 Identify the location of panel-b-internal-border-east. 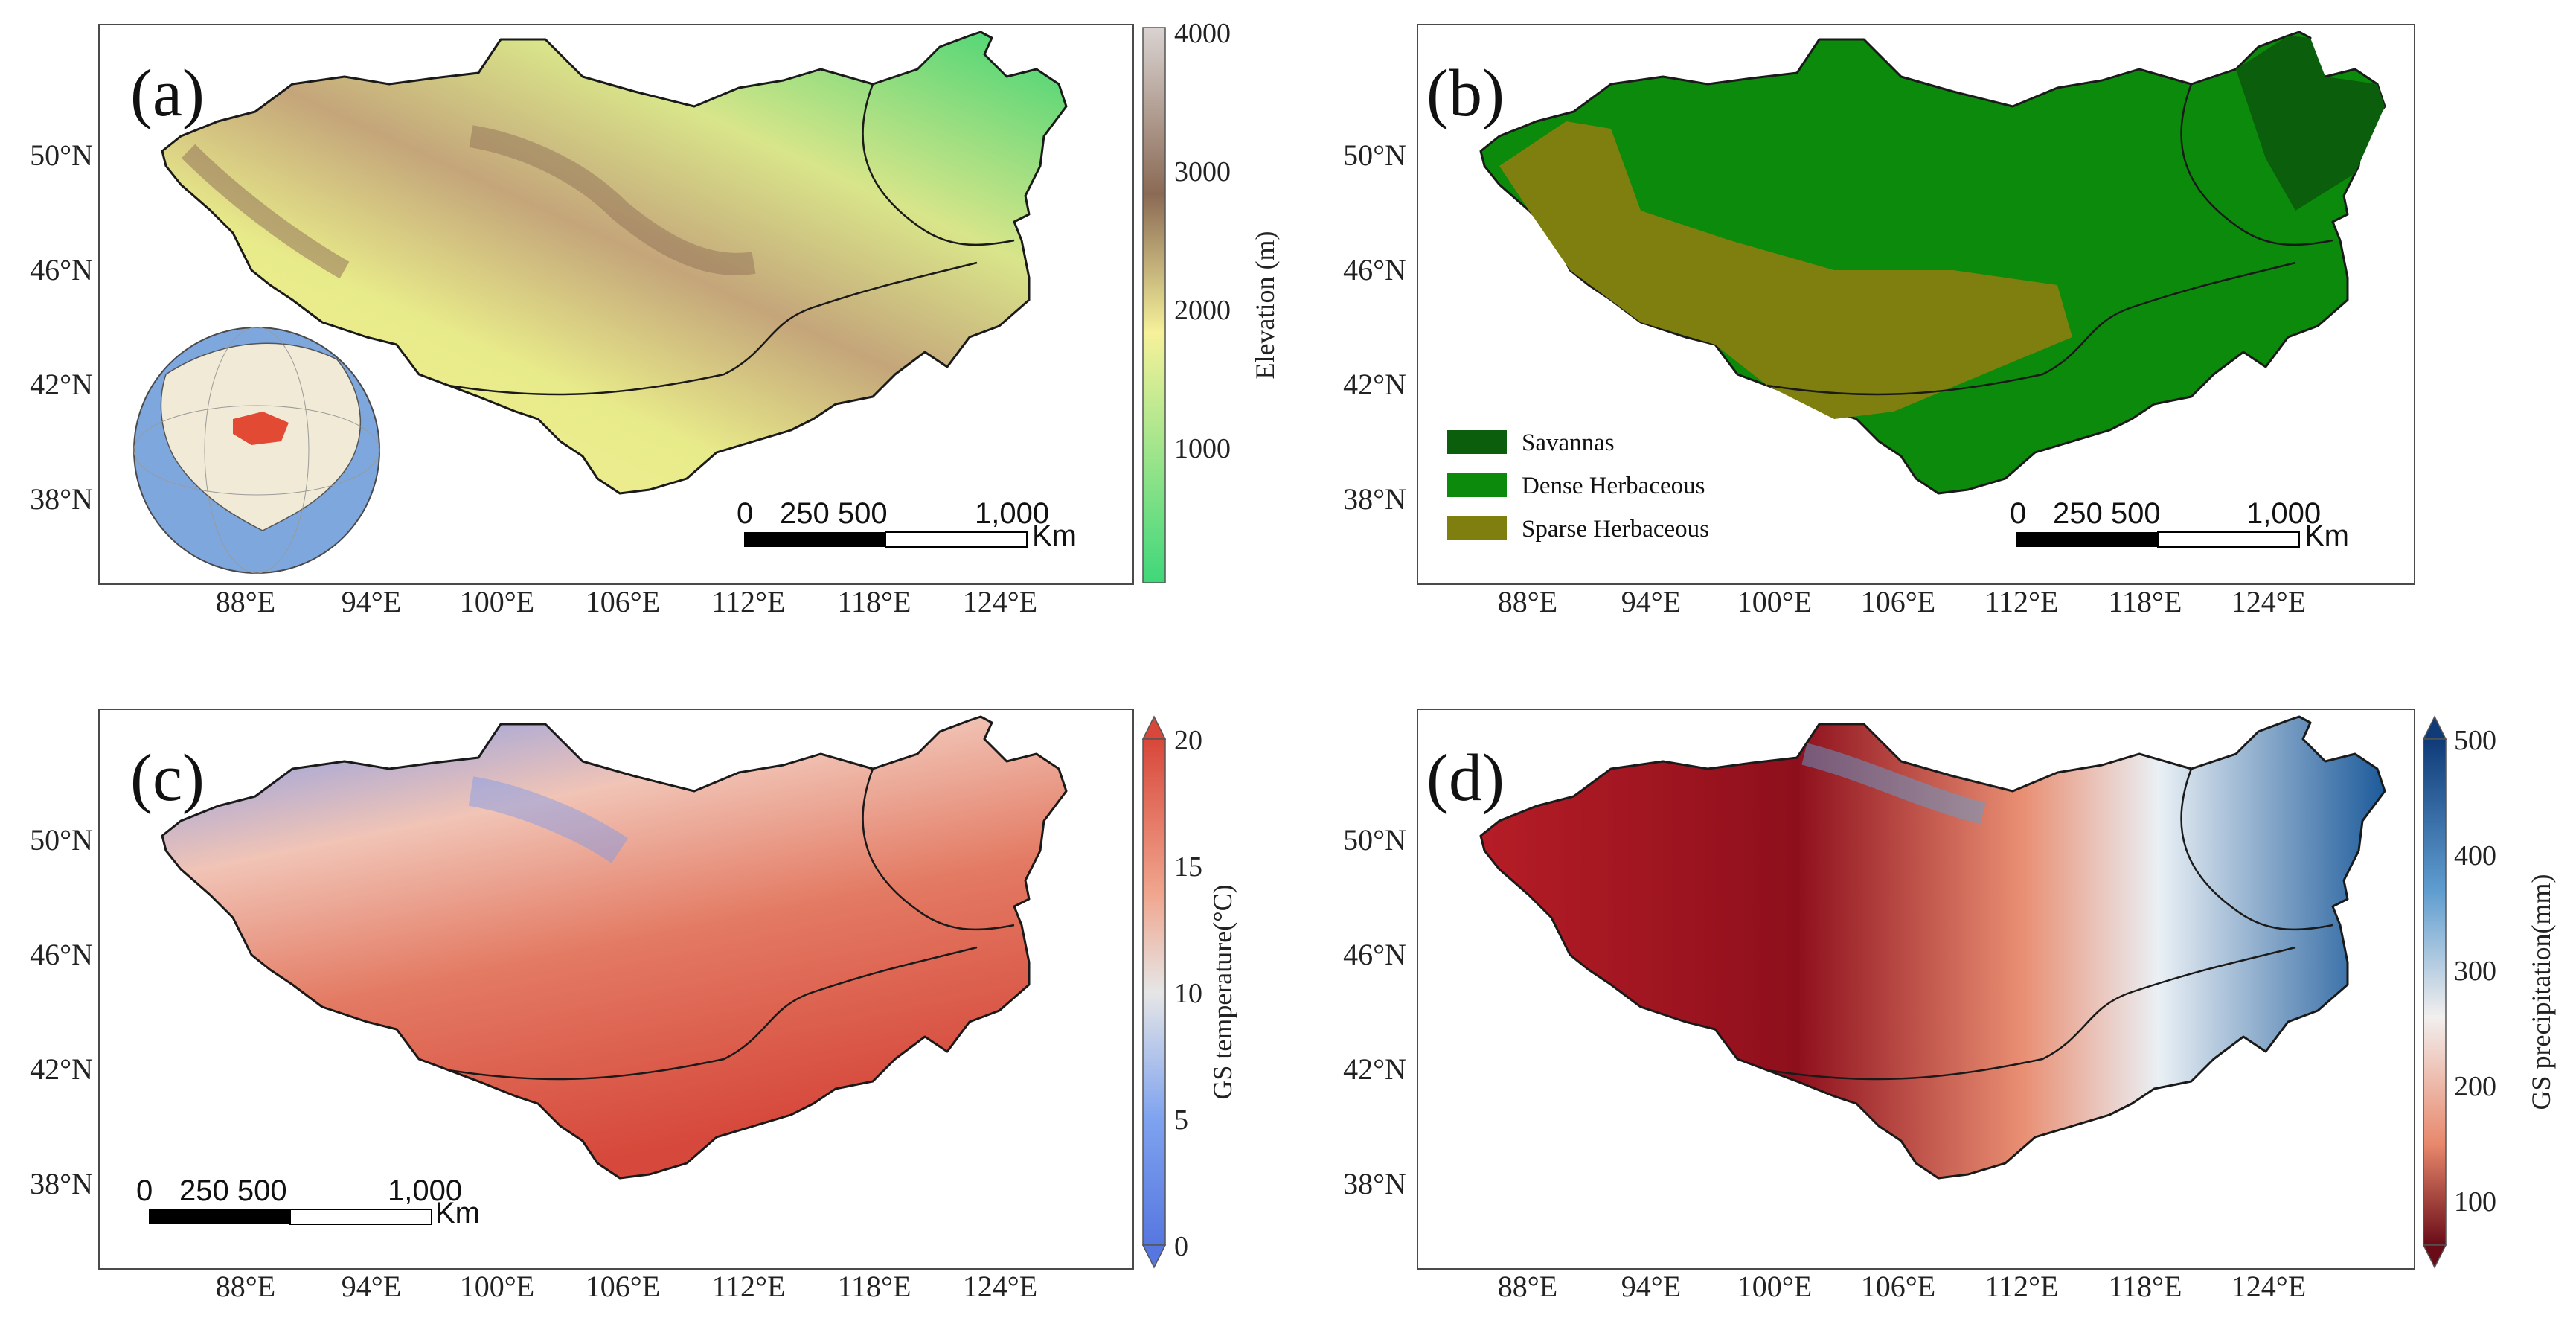
(2256, 164).